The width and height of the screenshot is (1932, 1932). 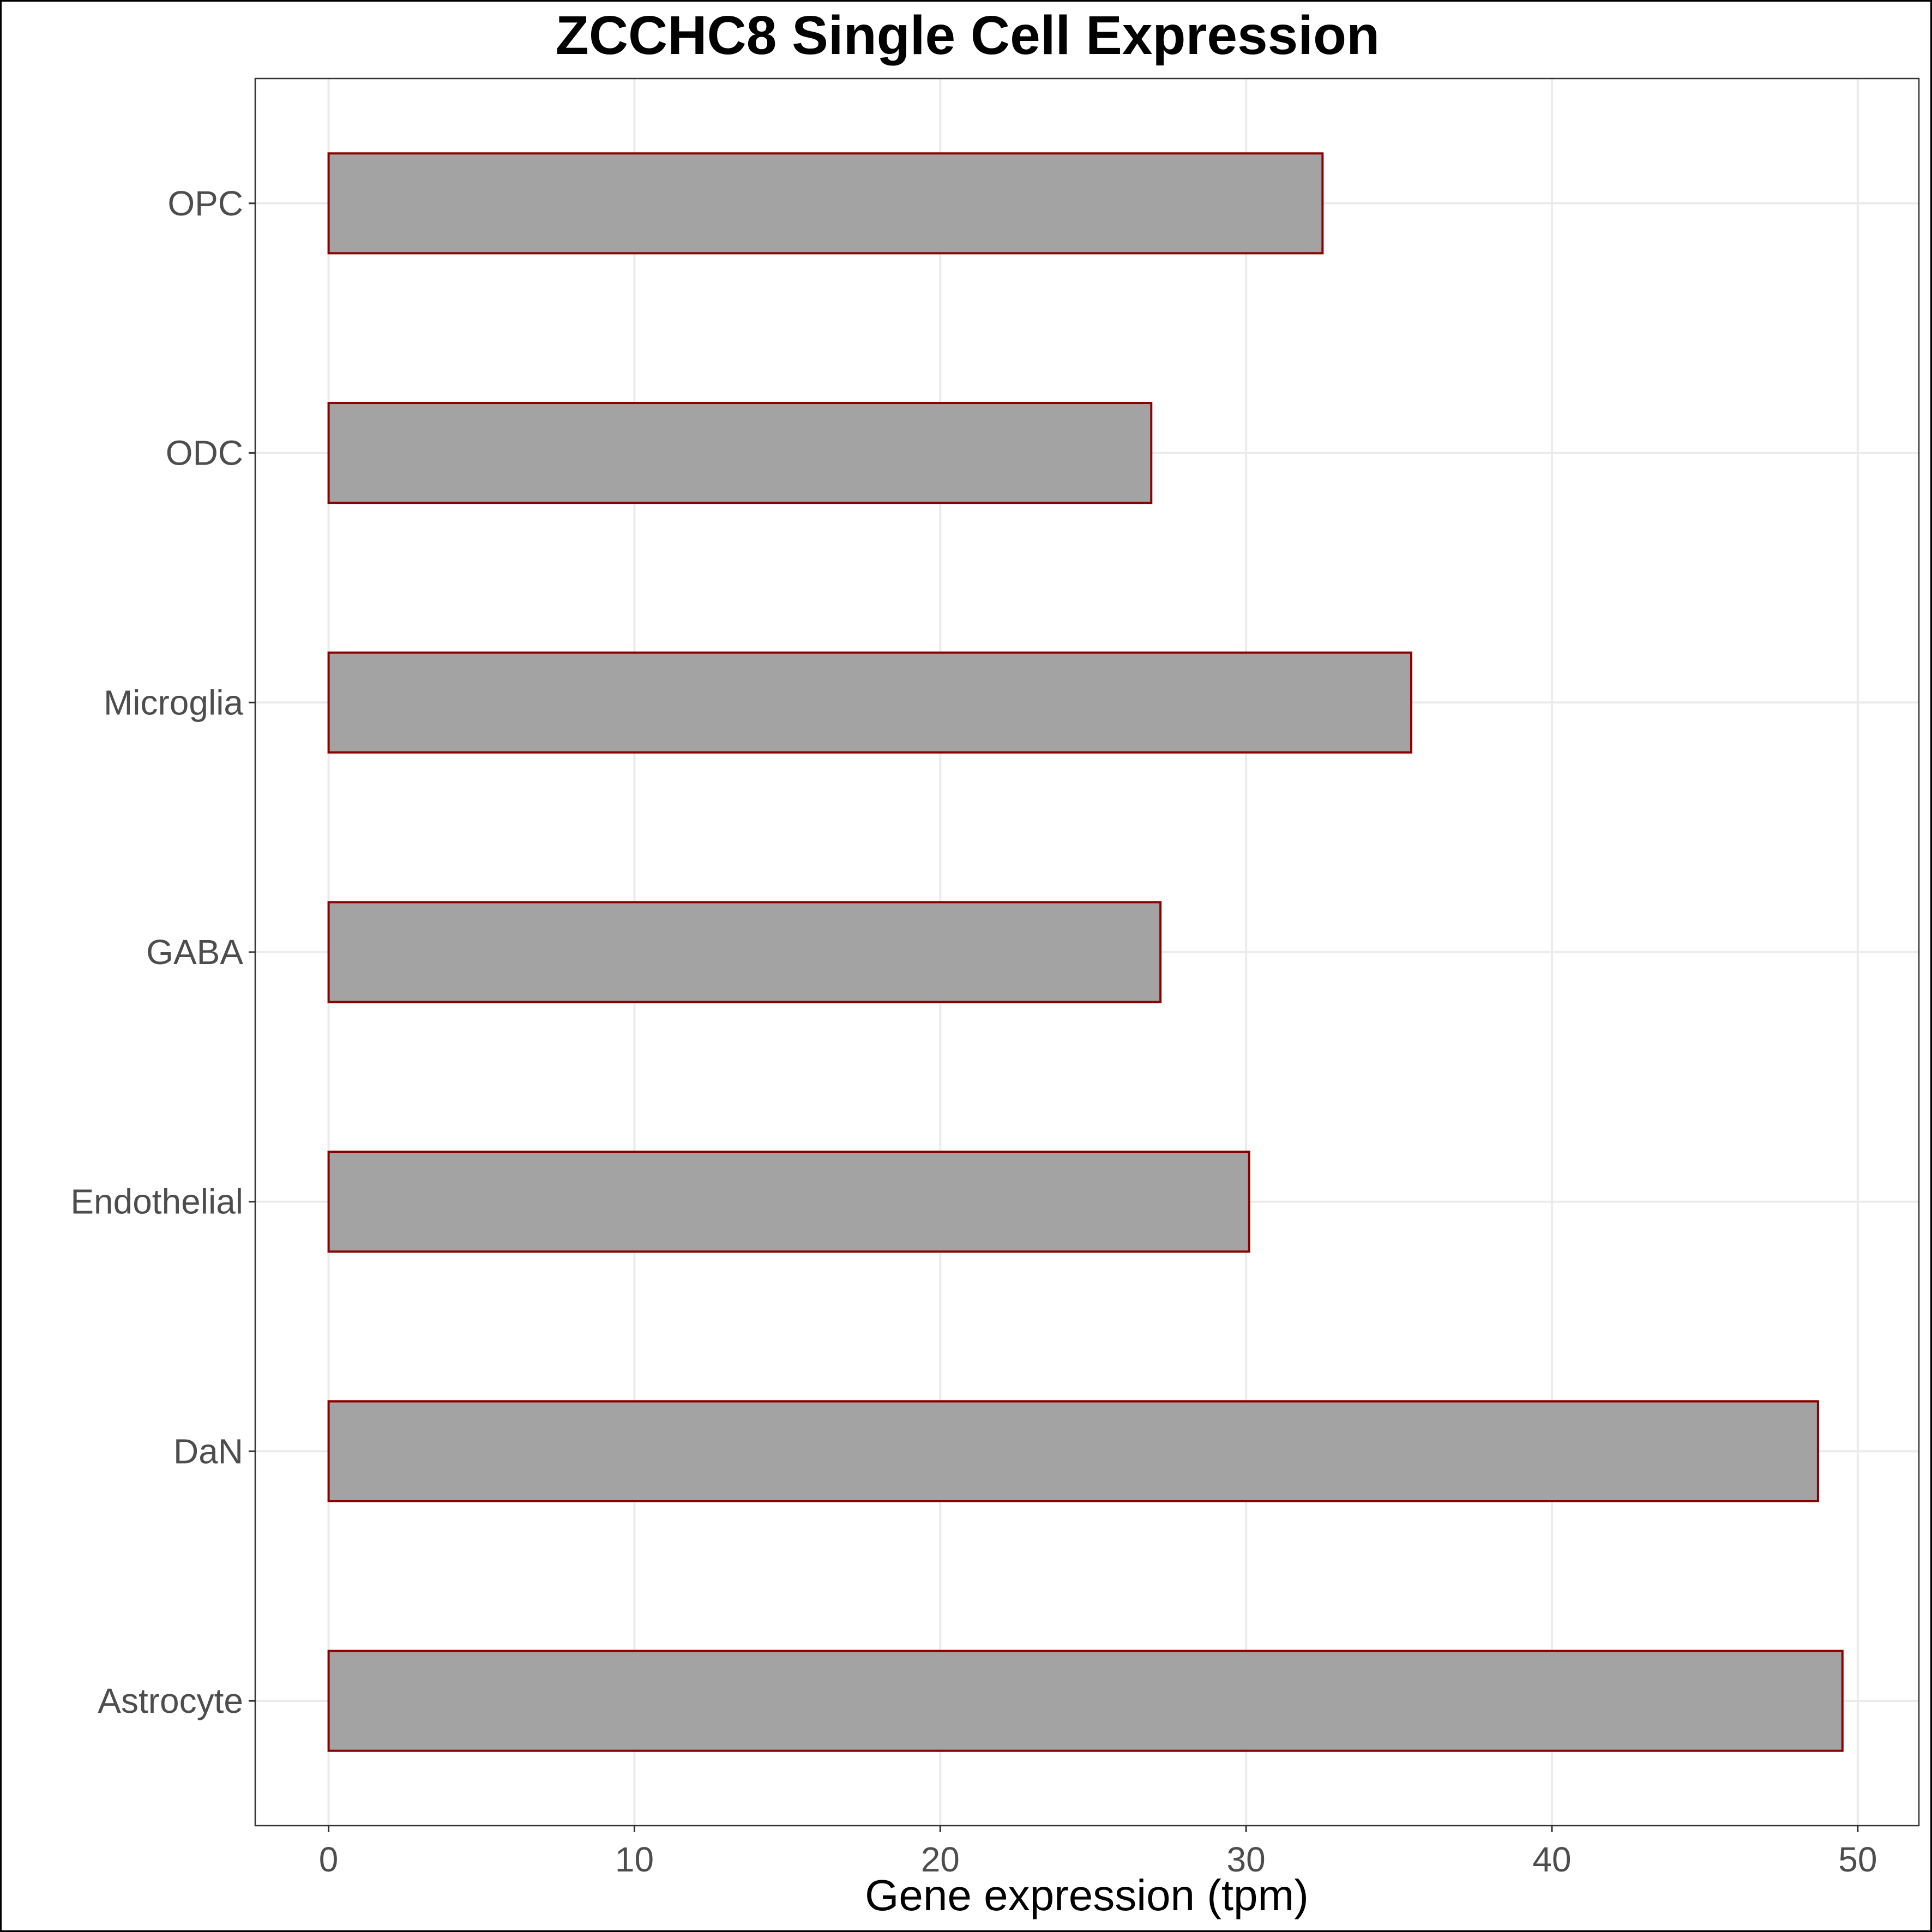 I want to click on x-tick-label: 30, so click(x=1246, y=1859).